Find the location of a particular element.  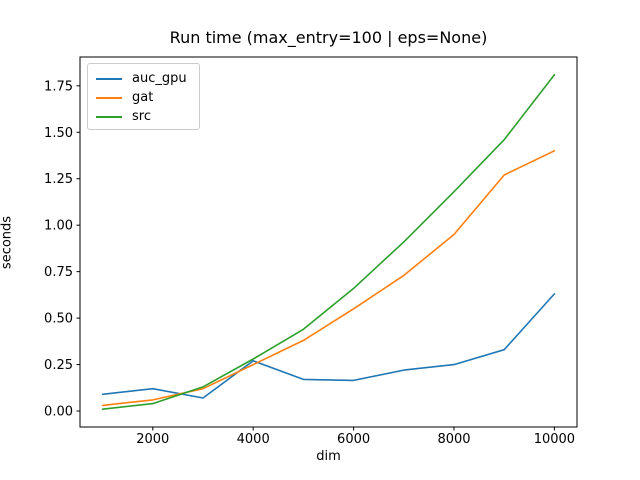

legend-label: gat is located at coordinates (143, 97).